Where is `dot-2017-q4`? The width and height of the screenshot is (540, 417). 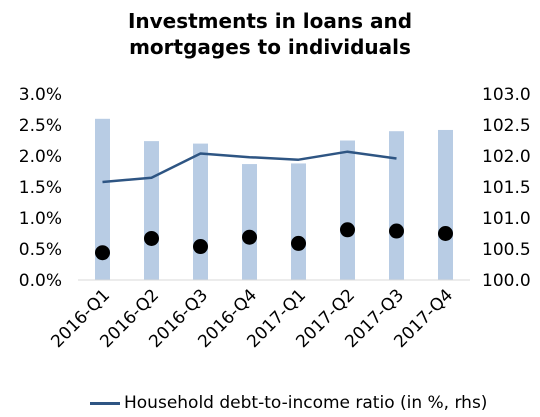 dot-2017-q4 is located at coordinates (445, 233).